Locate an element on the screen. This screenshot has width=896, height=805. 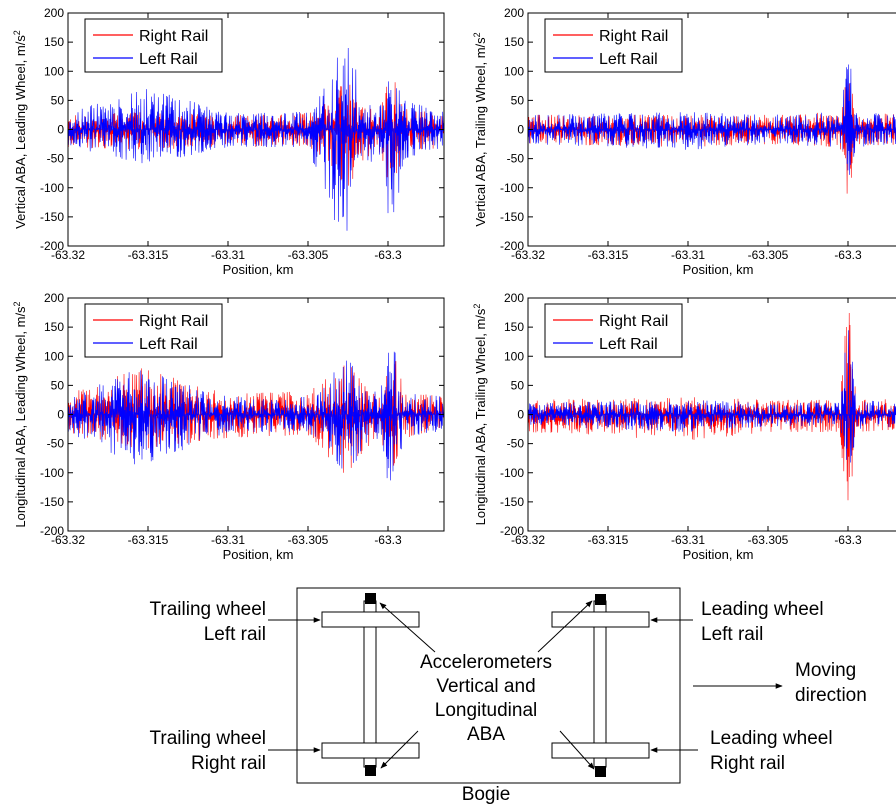
leading-left-accelerometer is located at coordinates (600, 599).